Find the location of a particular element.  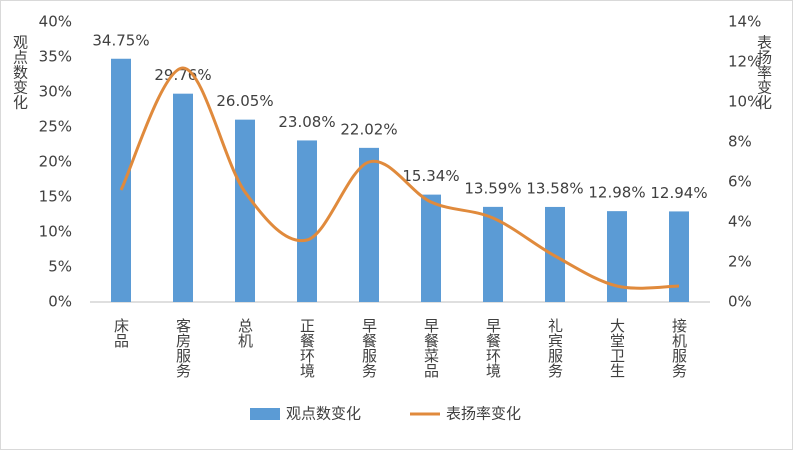

value-label: 12.98% is located at coordinates (616, 193).